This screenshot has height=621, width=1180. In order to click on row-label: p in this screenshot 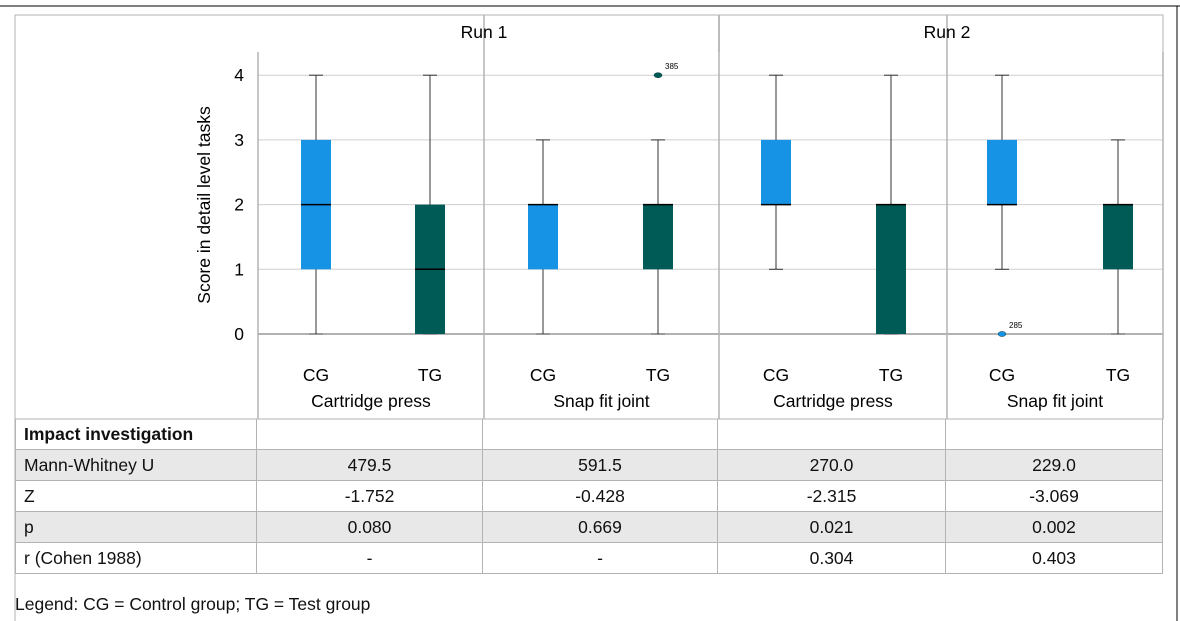, I will do `click(136, 527)`.